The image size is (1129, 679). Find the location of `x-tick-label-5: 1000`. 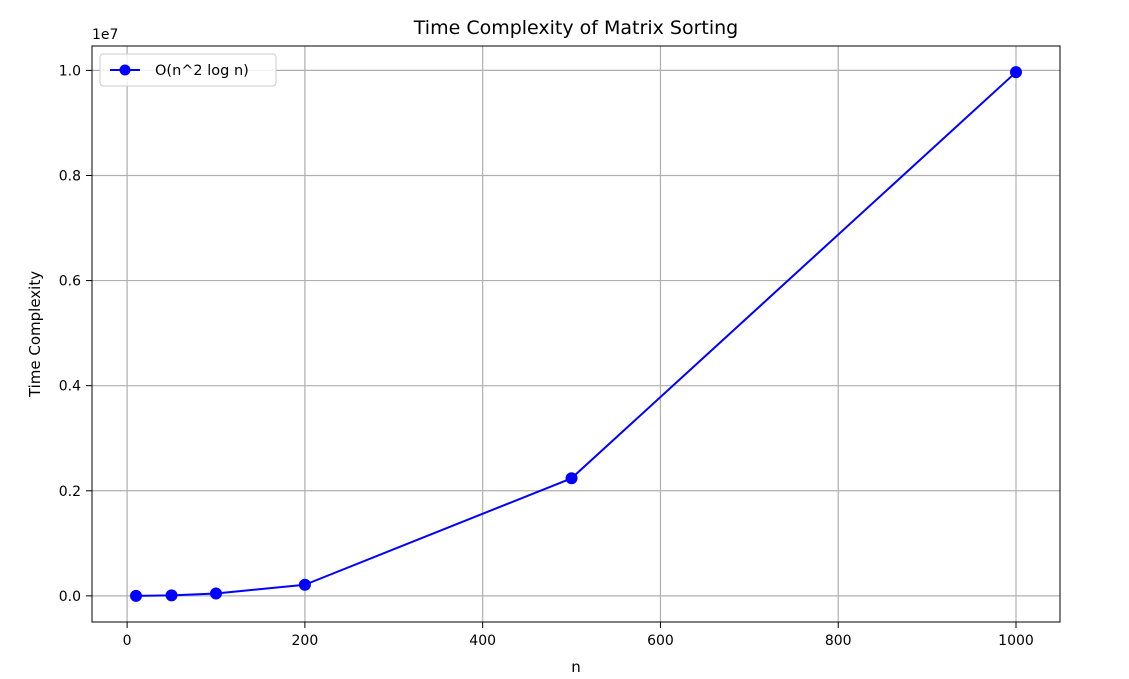

x-tick-label-5: 1000 is located at coordinates (1016, 641).